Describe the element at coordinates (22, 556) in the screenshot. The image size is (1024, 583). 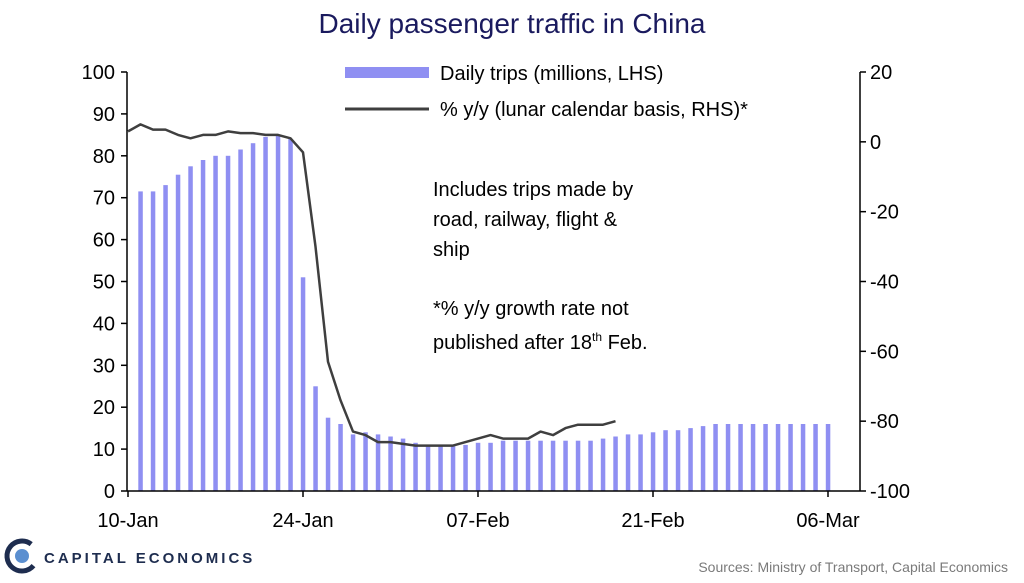
I see `capital-economics-logo-icon` at that location.